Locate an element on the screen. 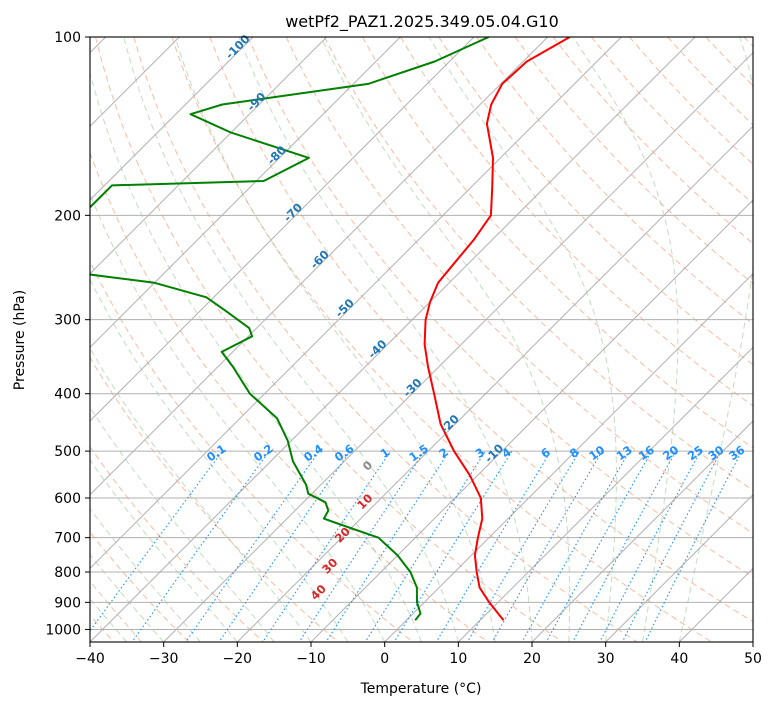 This screenshot has width=775, height=708. x-axis-label: Temperature (°C) is located at coordinates (421, 689).